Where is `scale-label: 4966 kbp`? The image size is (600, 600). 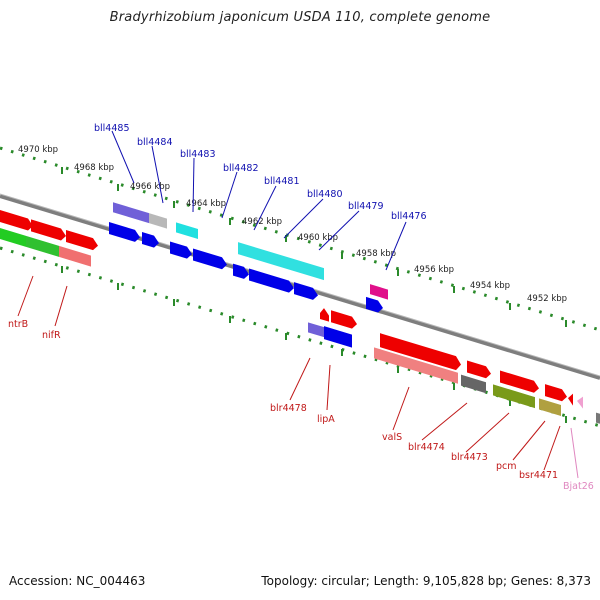 scale-label: 4966 kbp is located at coordinates (150, 187).